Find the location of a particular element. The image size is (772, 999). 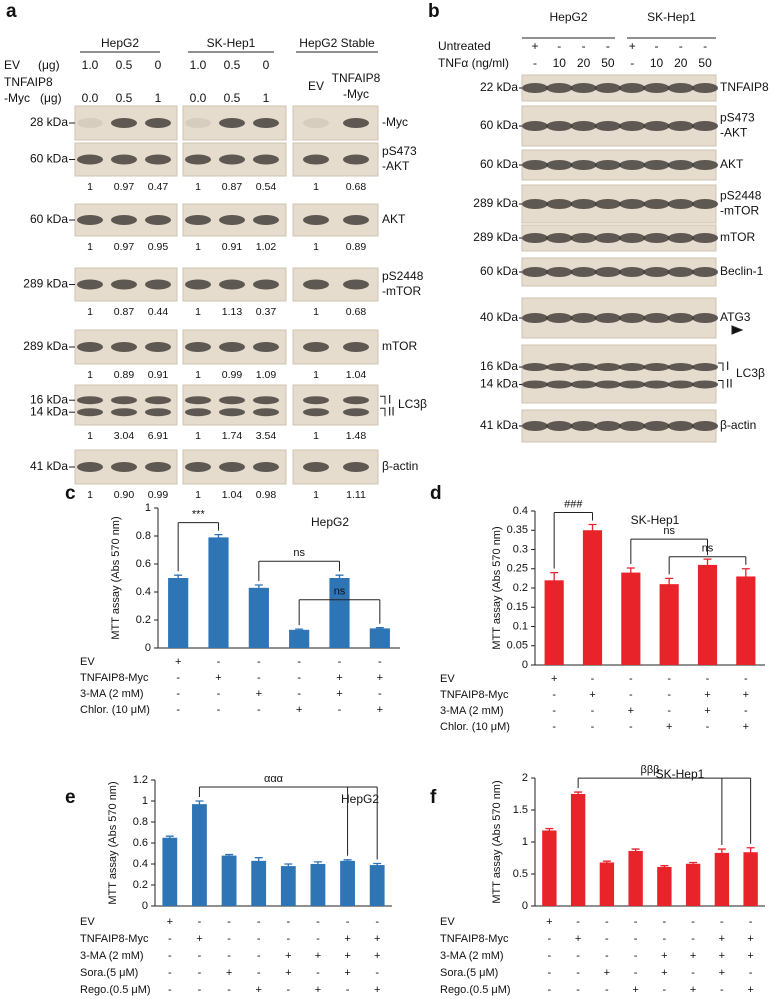

condition-label: TNFAIP8 is located at coordinates (28, 82).